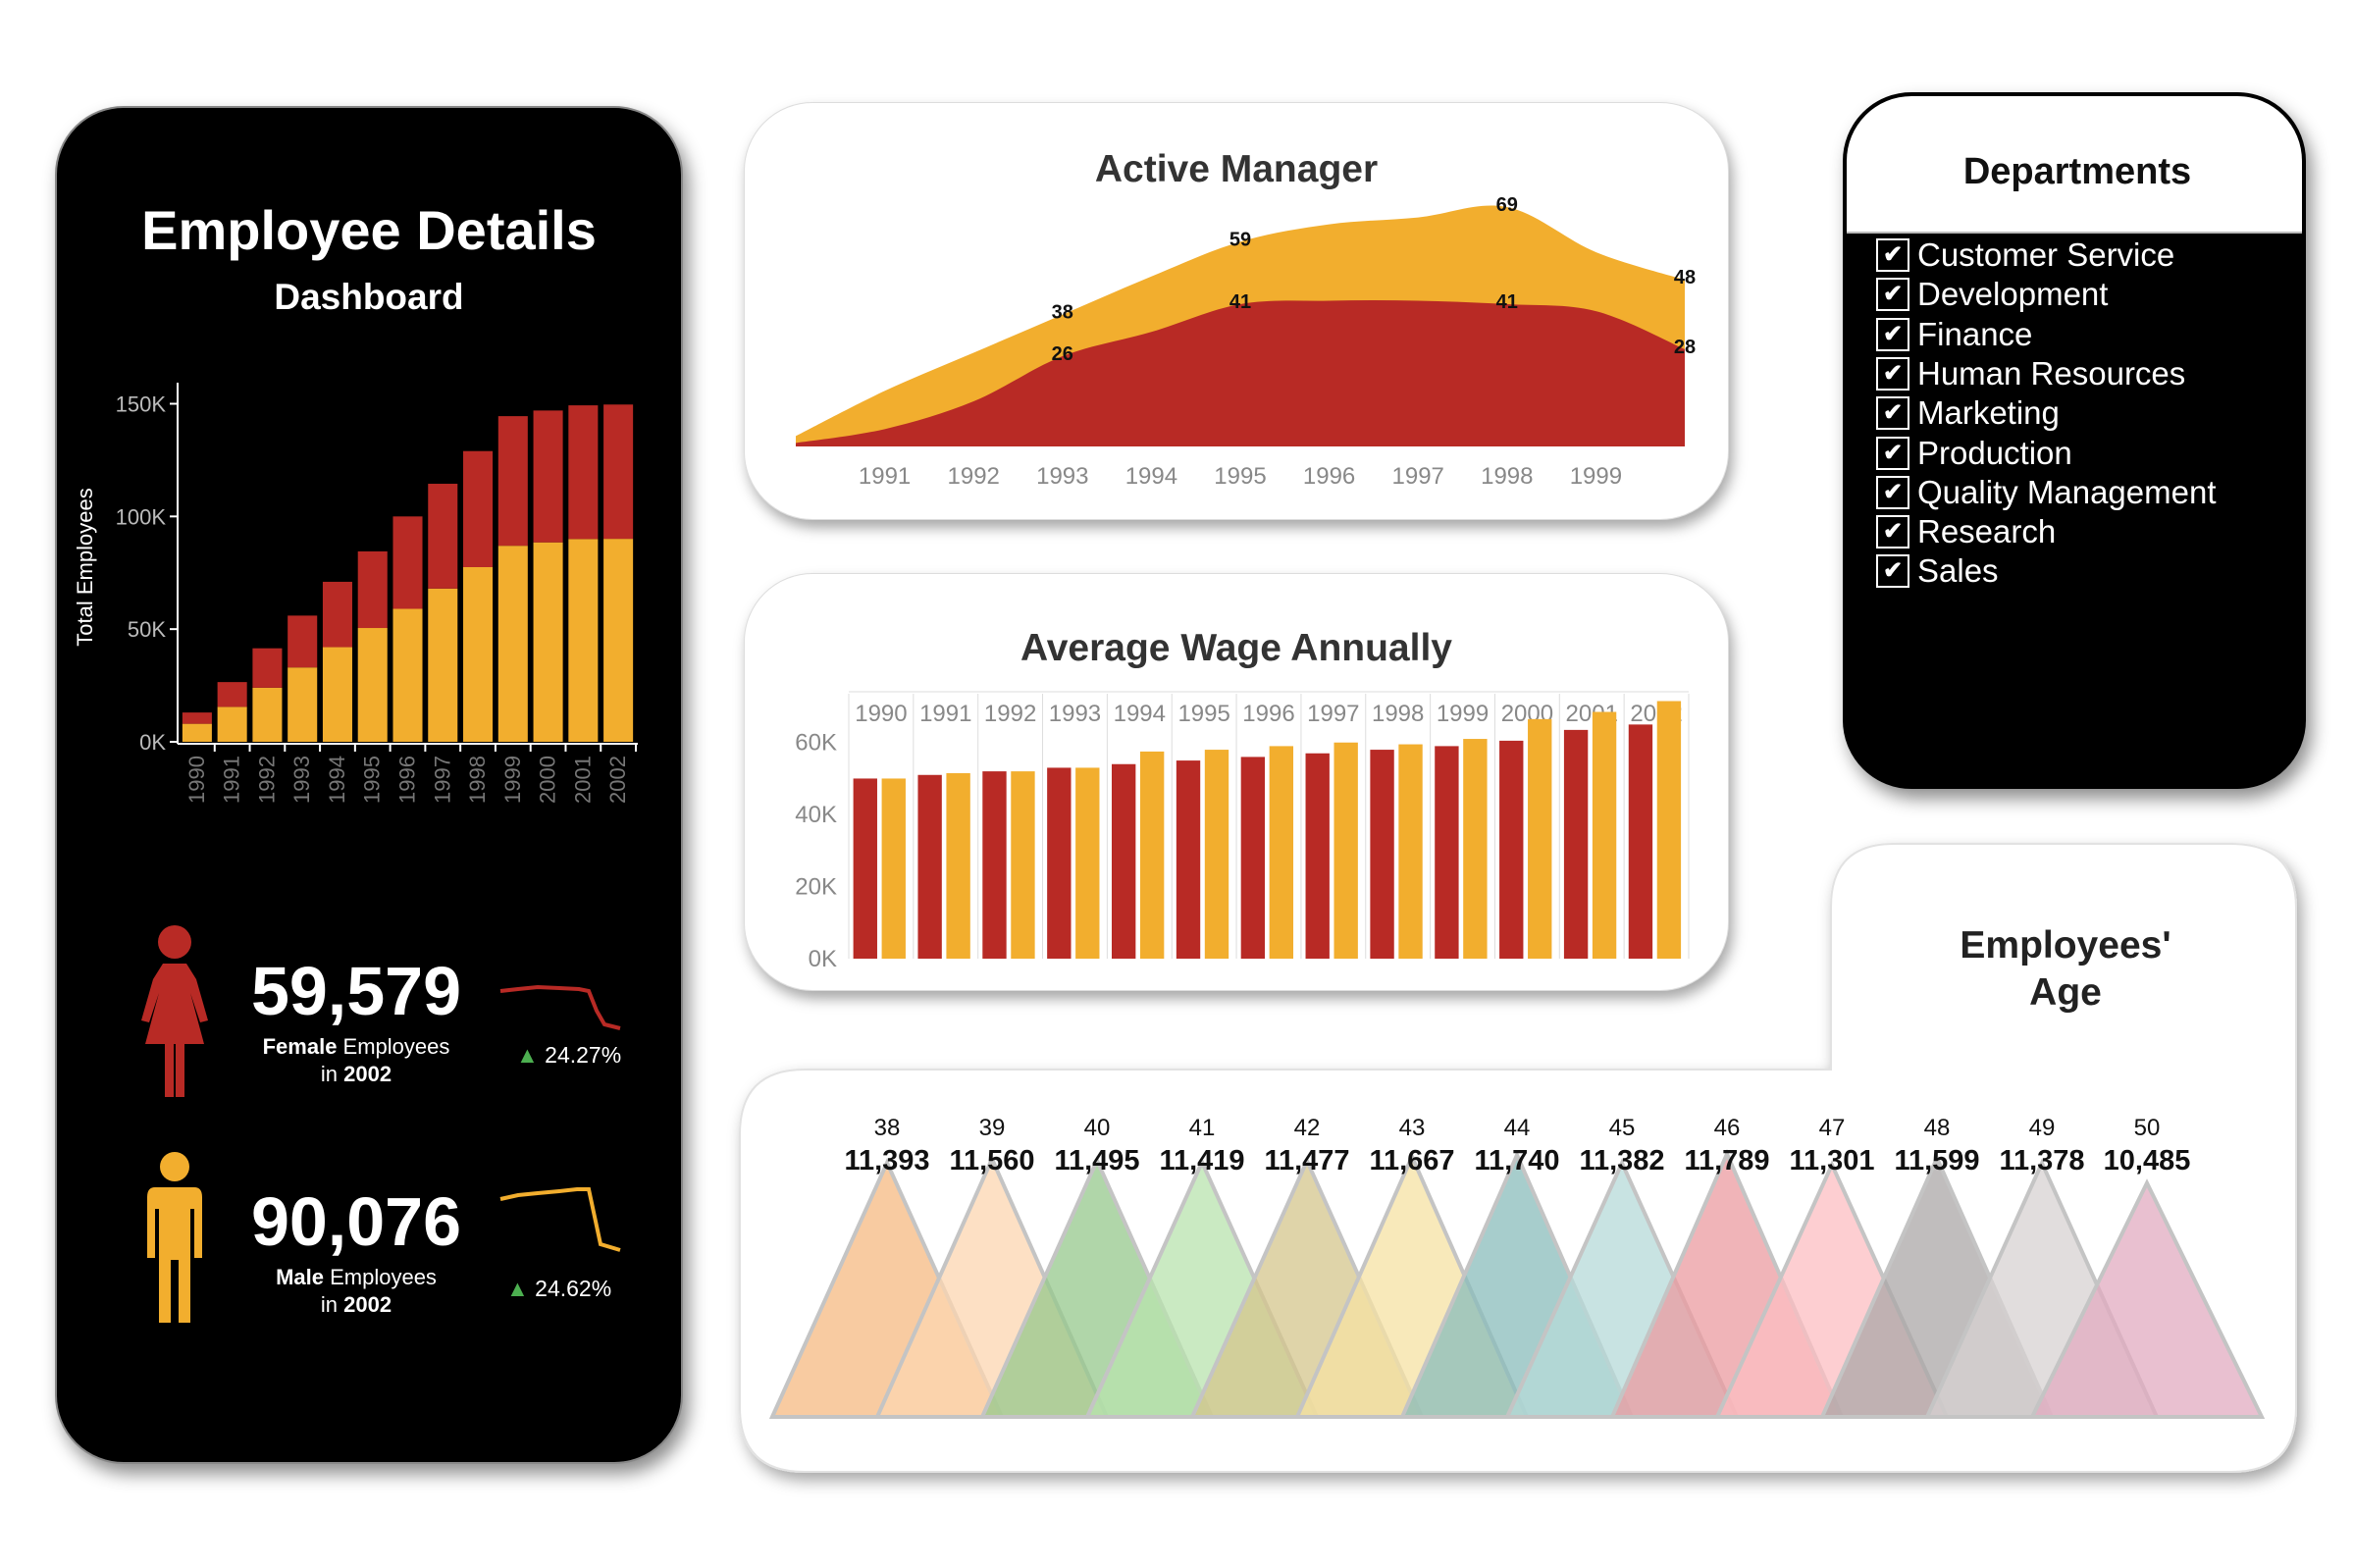 This screenshot has height=1568, width=2353. What do you see at coordinates (1140, 714) in the screenshot?
I see `column-year-label: 1994` at bounding box center [1140, 714].